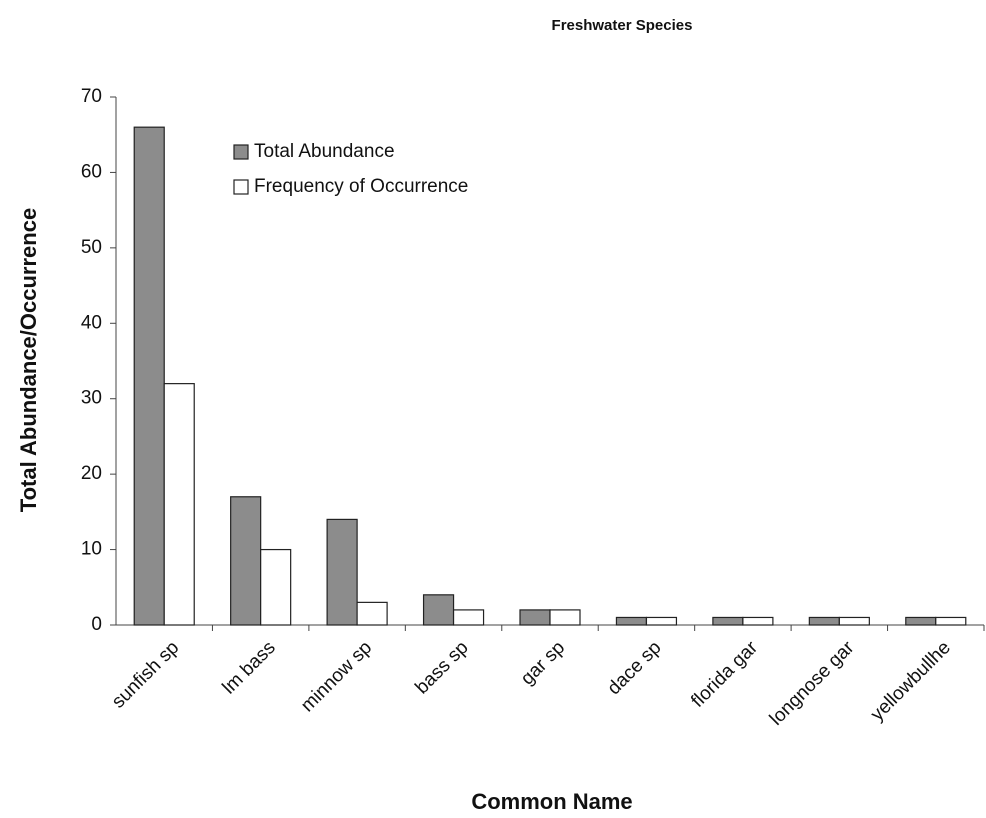 This screenshot has height=818, width=986. Describe the element at coordinates (361, 186) in the screenshot. I see `legend-label: Frequency of Occurrence` at that location.